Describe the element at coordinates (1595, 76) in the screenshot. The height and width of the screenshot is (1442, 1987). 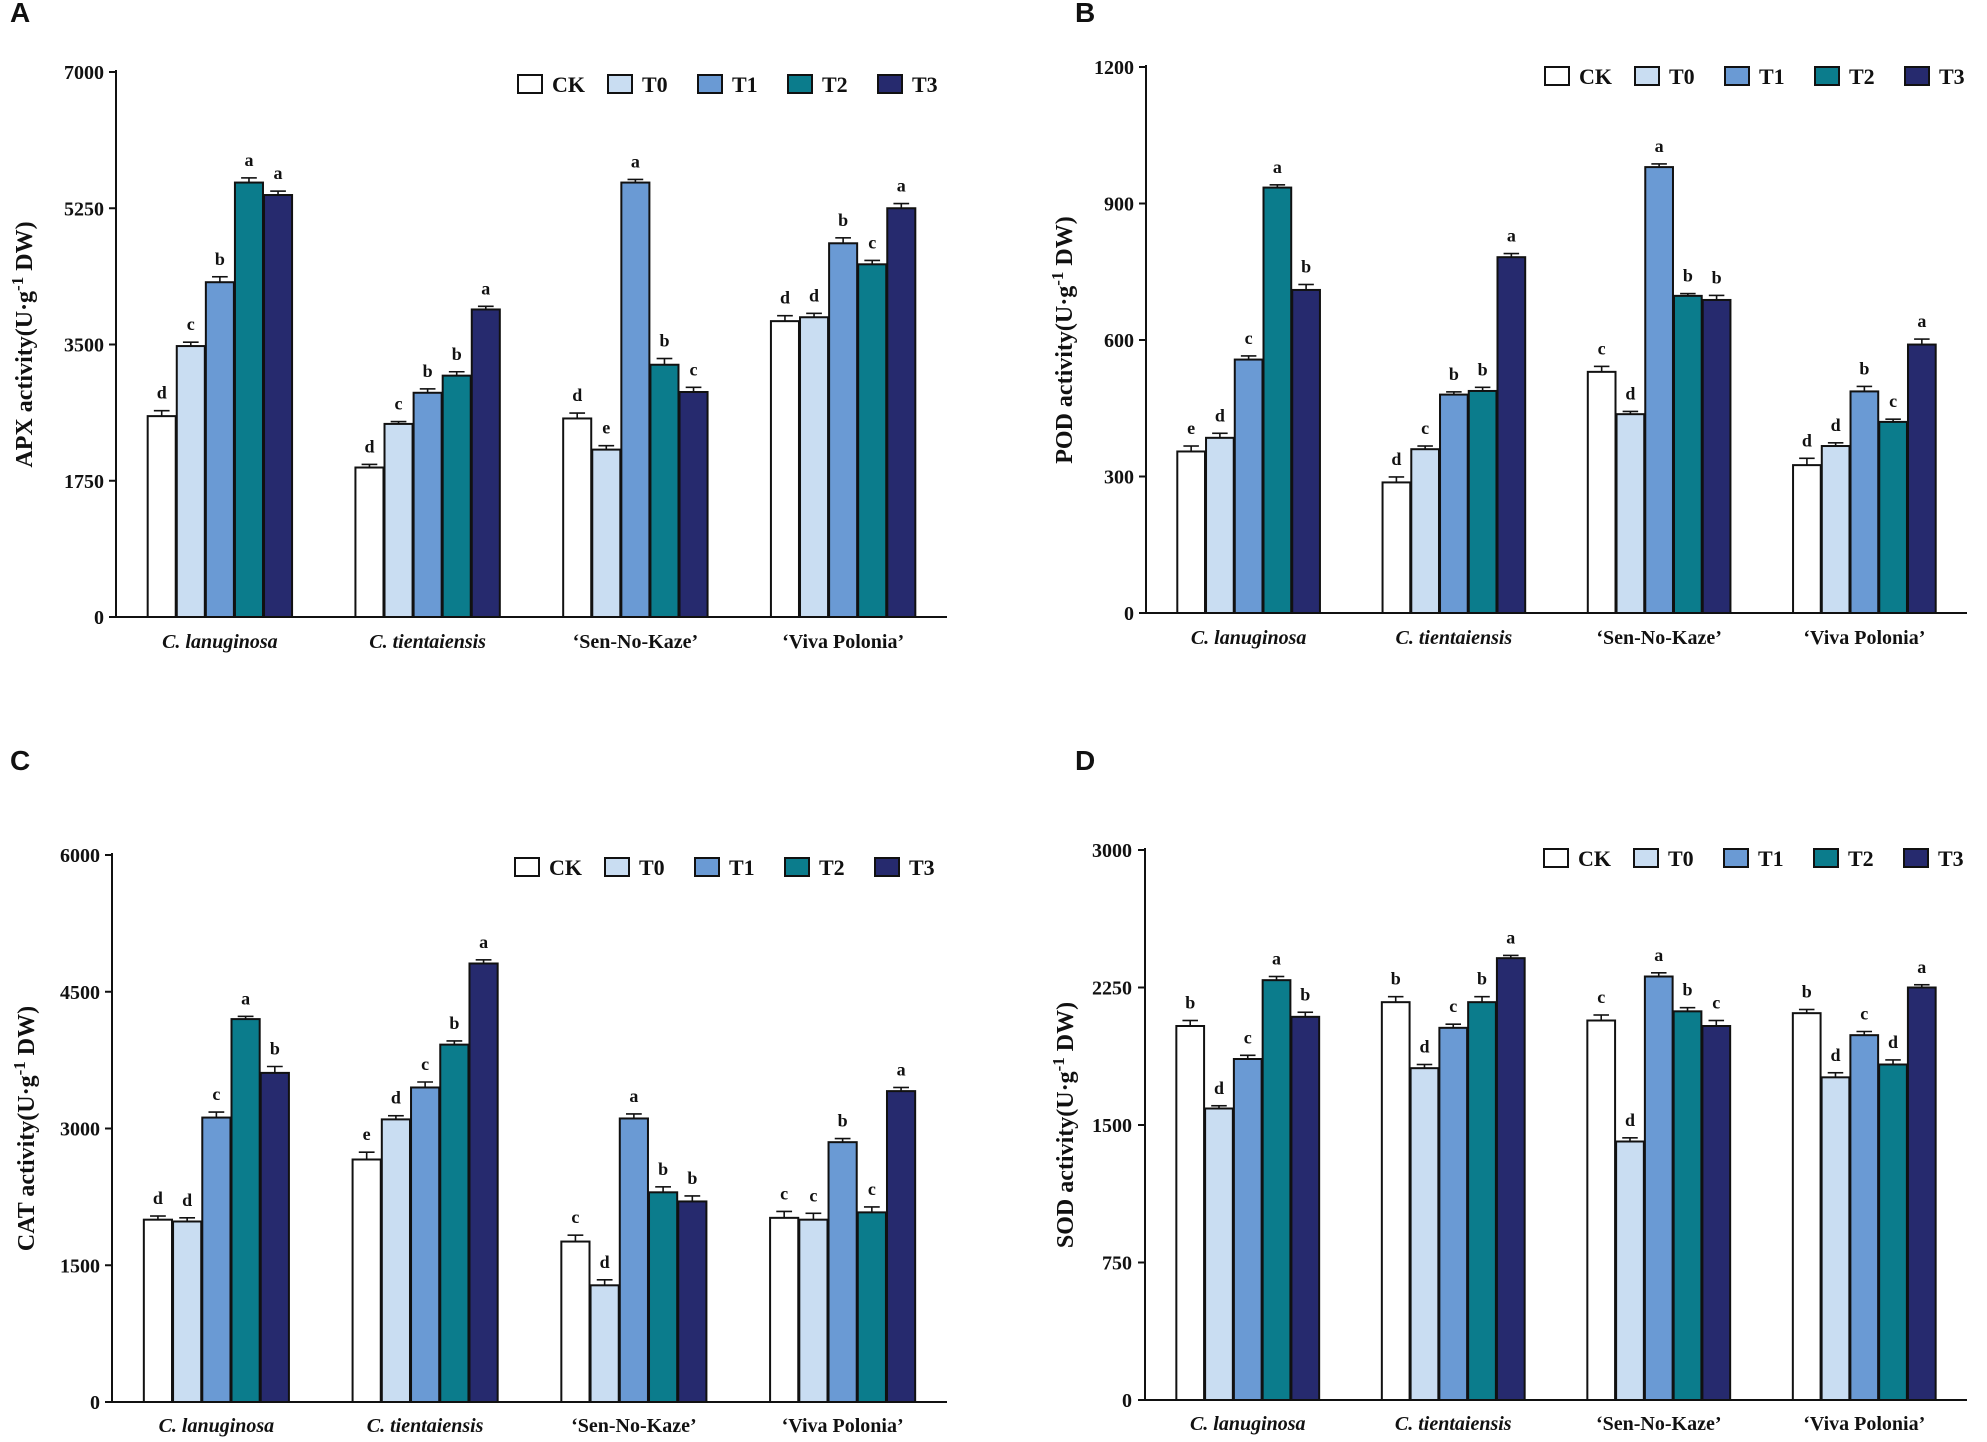
I see `legend-label: CK` at that location.